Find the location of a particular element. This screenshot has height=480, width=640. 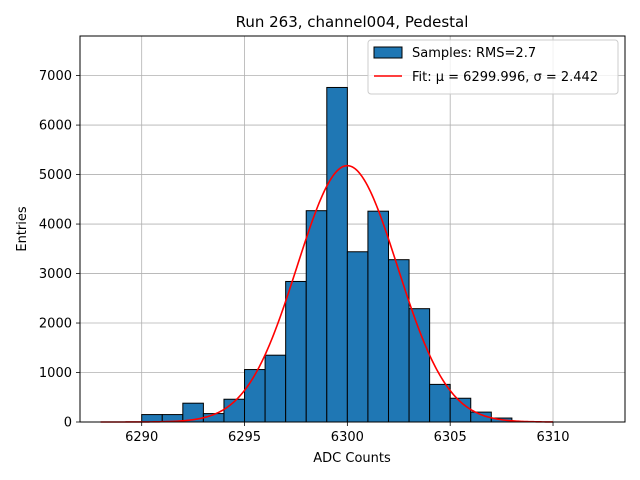

y-tick-label-1: 1000 is located at coordinates (55, 373).